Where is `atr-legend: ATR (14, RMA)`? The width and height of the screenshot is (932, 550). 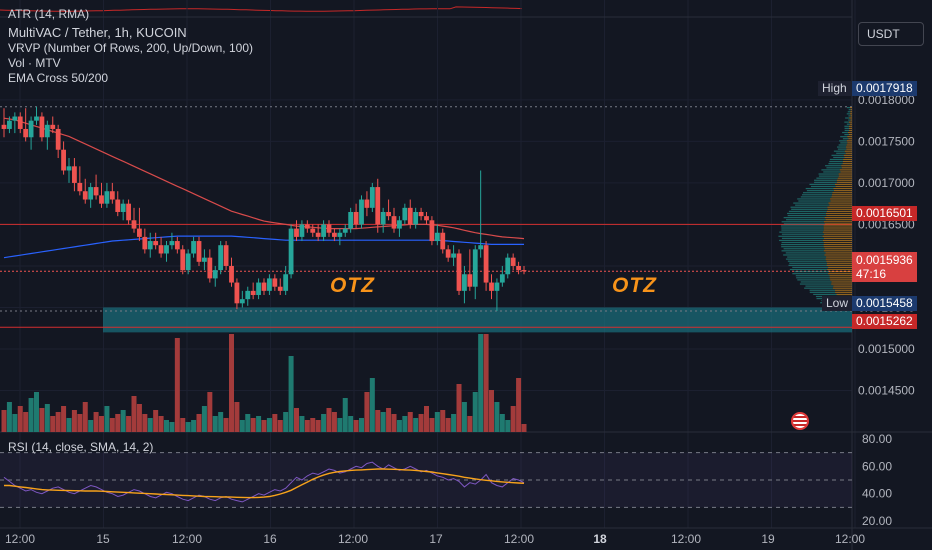
atr-legend: ATR (14, RMA) is located at coordinates (49, 14).